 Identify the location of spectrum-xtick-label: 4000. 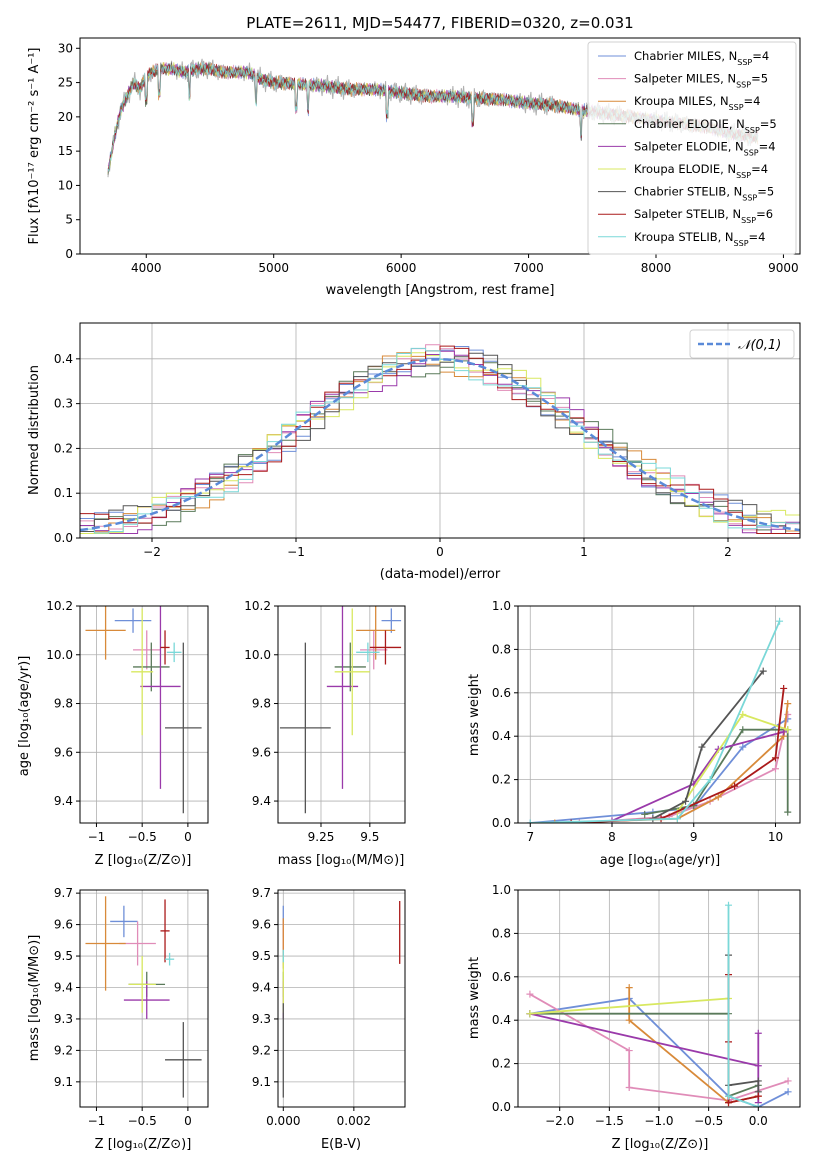
(146, 268).